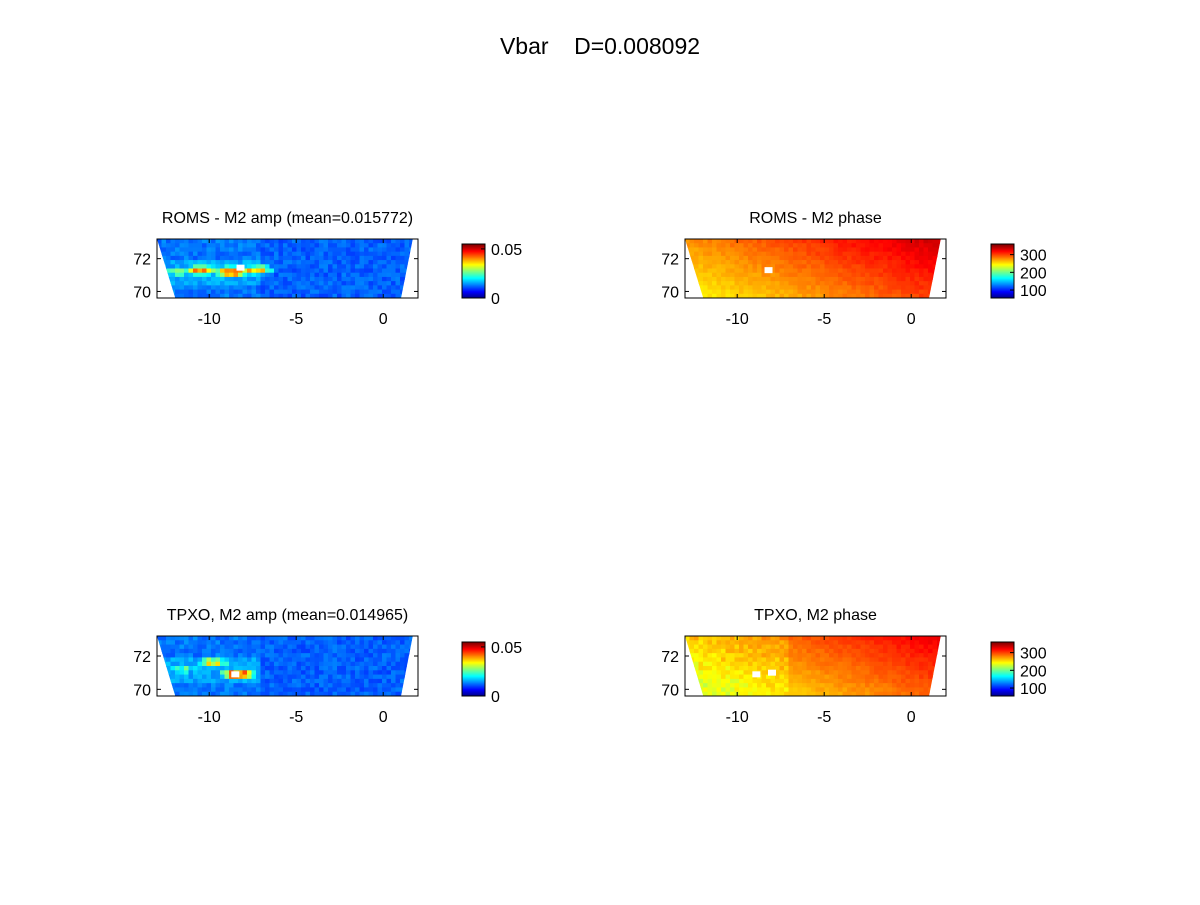 This screenshot has width=1200, height=905. What do you see at coordinates (287, 615) in the screenshot?
I see `subplot-title: TPXO, M2 amp (mean=0.014965)` at bounding box center [287, 615].